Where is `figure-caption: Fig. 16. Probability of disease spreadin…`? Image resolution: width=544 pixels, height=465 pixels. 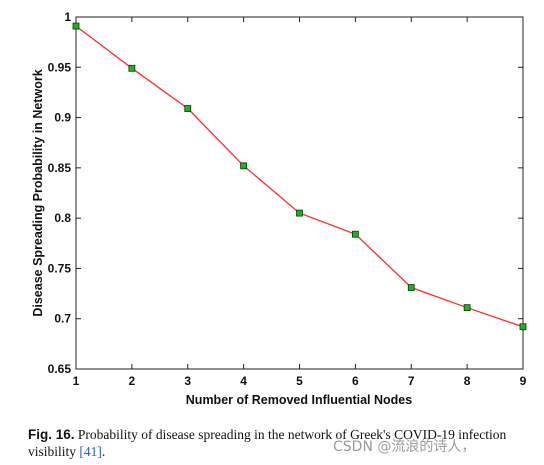
figure-caption: Fig. 16. Probability of disease spreadin… is located at coordinates (278, 443).